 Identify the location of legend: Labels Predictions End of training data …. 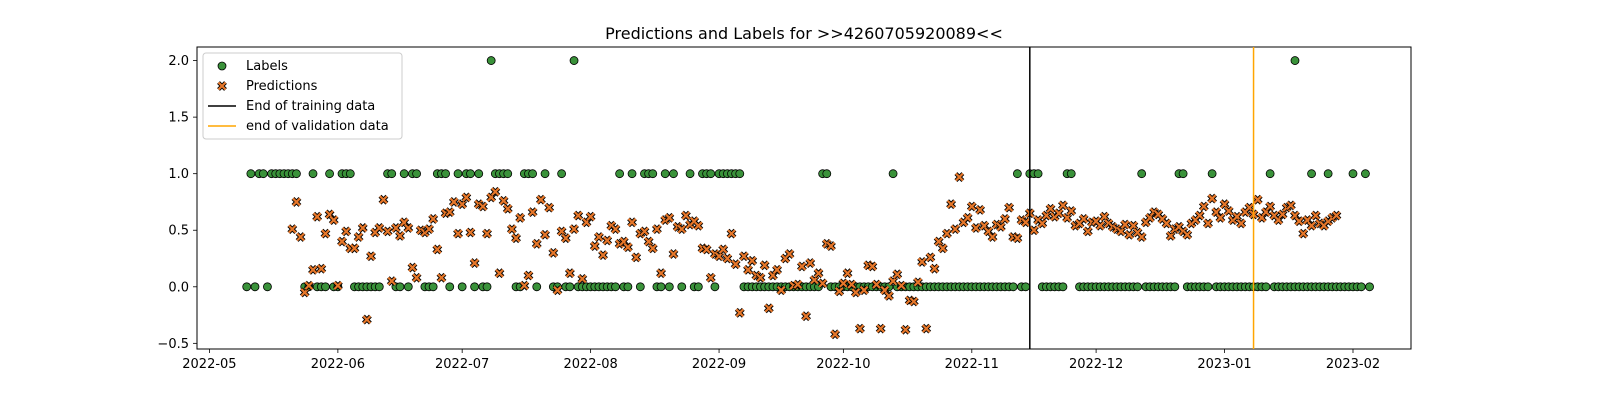
(302, 96).